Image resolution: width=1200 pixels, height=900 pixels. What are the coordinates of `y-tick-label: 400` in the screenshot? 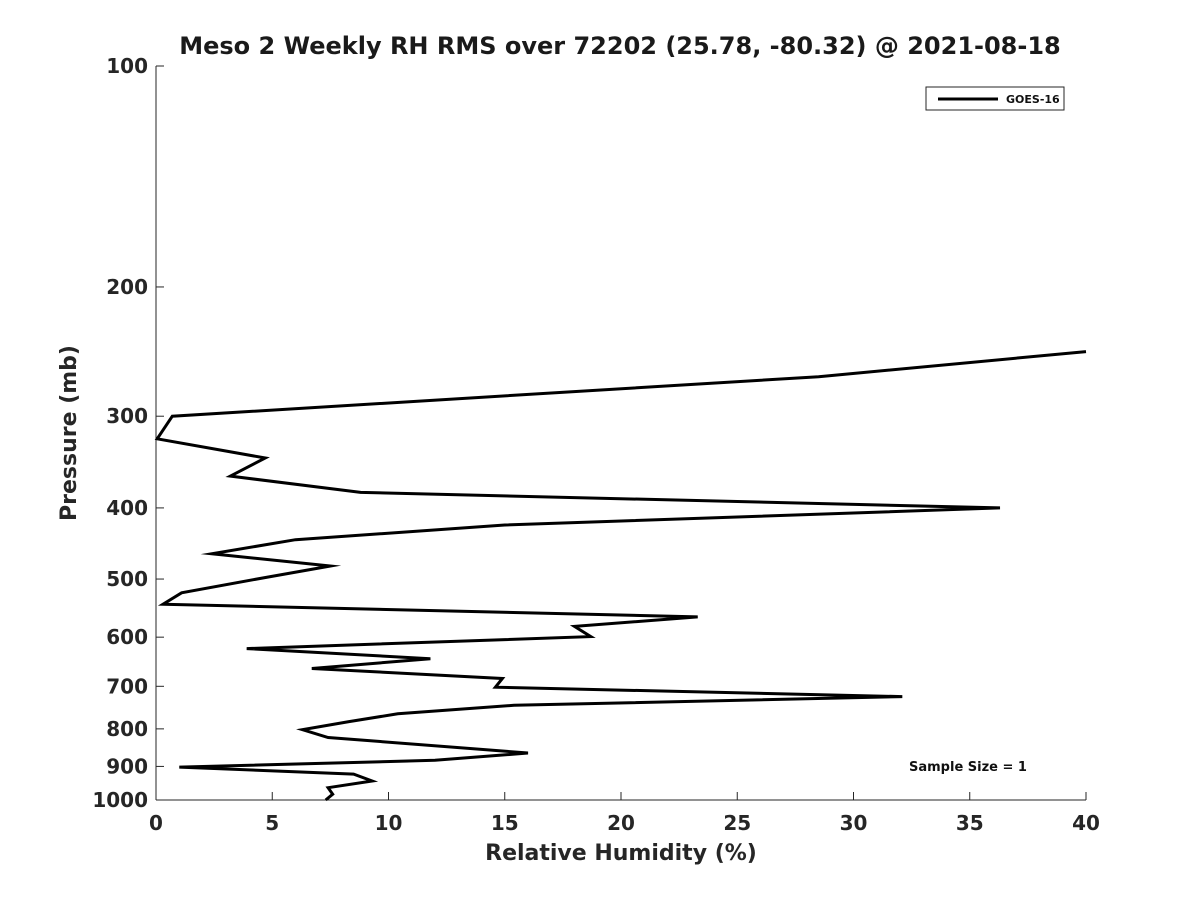 It's located at (127, 508).